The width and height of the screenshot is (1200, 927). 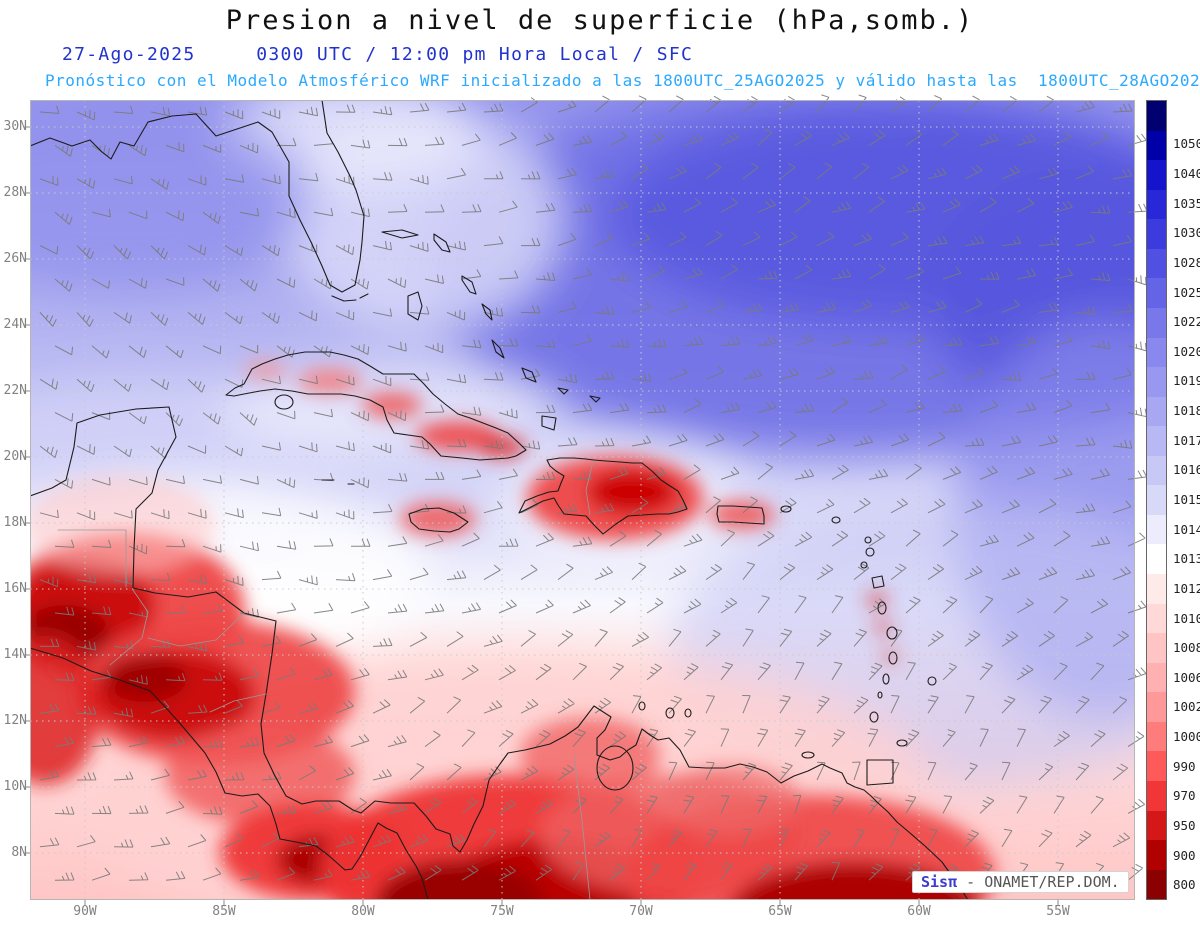 I want to click on colorbar-level-label: 1040, so click(x=1186, y=174).